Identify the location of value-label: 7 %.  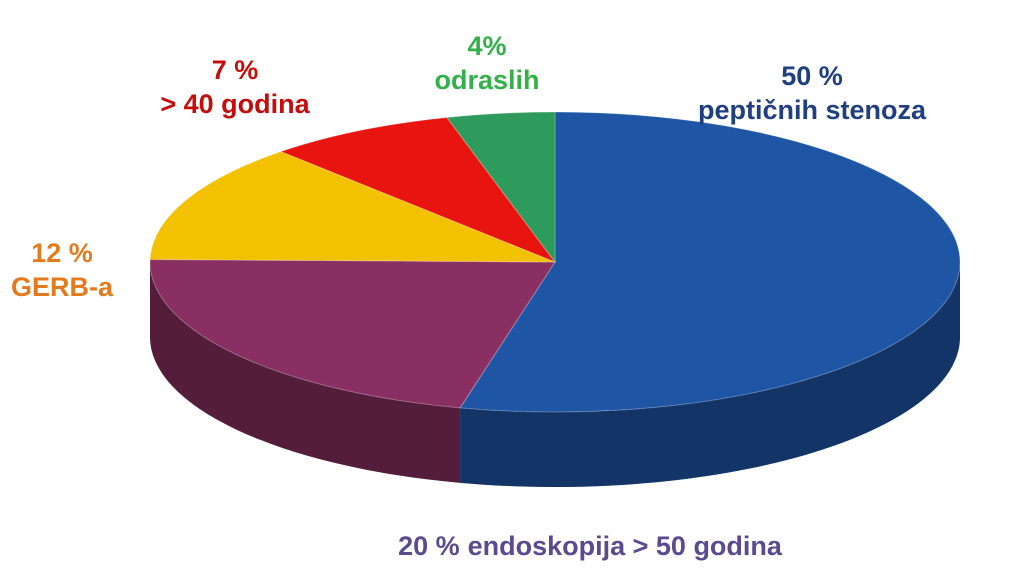
(235, 70).